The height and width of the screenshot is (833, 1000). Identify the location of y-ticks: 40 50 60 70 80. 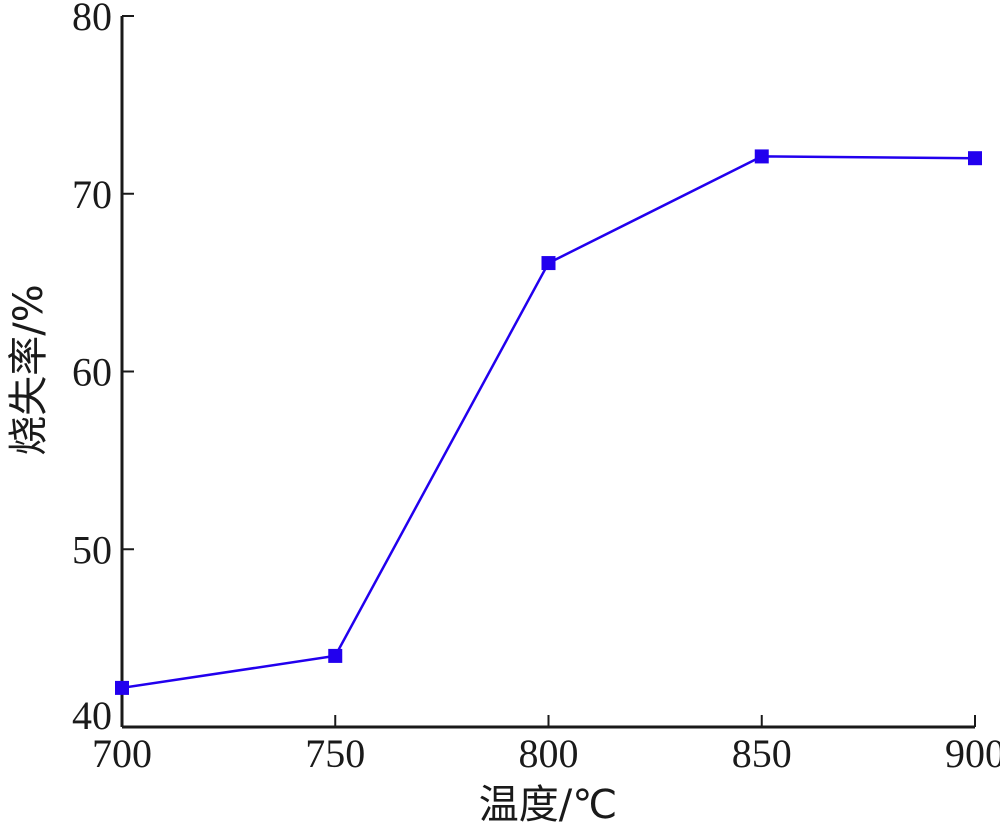
(103, 369).